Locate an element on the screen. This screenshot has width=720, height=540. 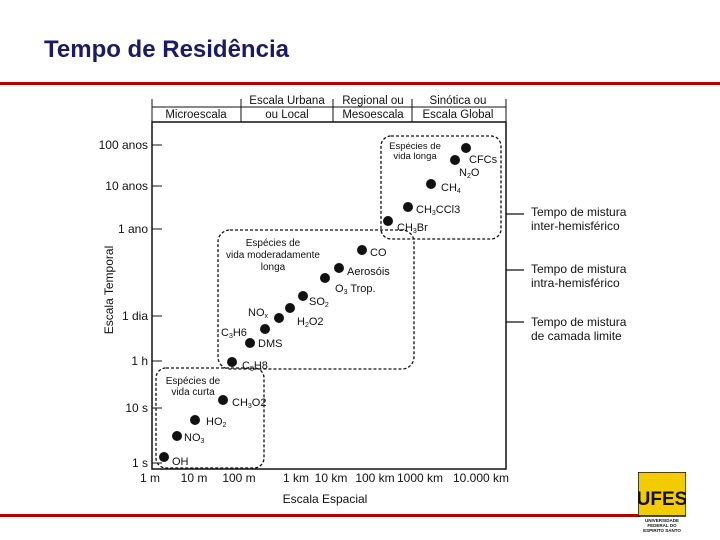
page-title: Tempo de Residência is located at coordinates (166, 49).